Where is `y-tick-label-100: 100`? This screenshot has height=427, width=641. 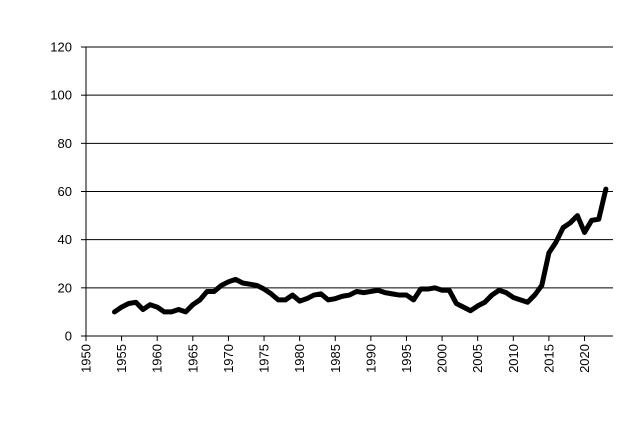
y-tick-label-100: 100 is located at coordinates (61, 95).